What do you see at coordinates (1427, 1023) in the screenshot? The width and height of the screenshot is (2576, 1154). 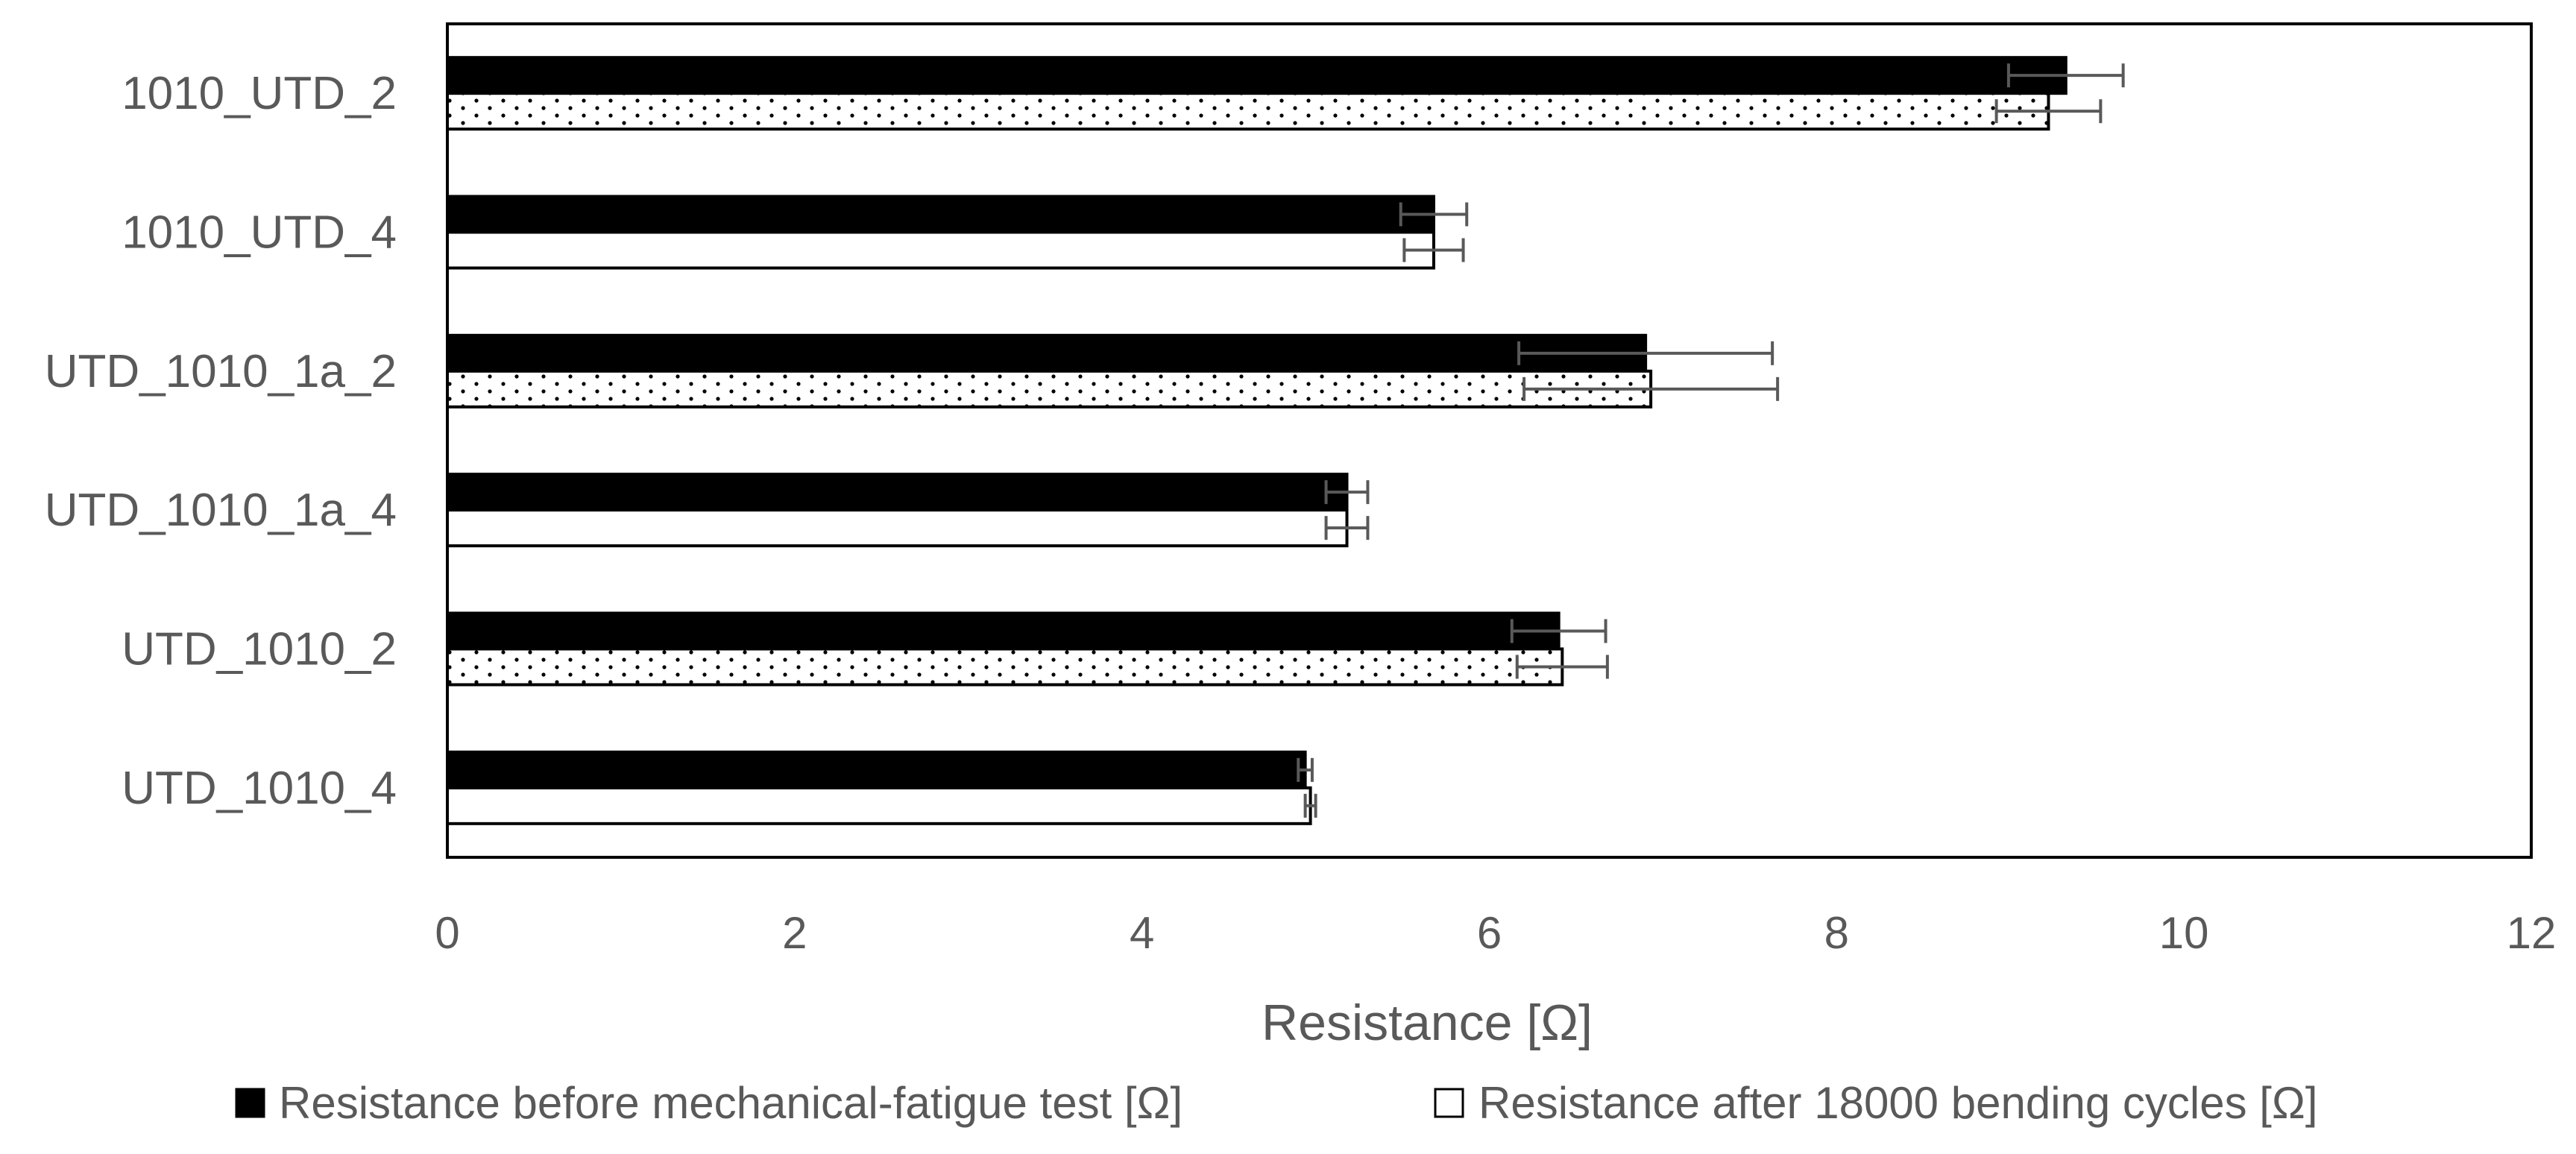 I see `x-axis-title: Resistance [Ω]` at bounding box center [1427, 1023].